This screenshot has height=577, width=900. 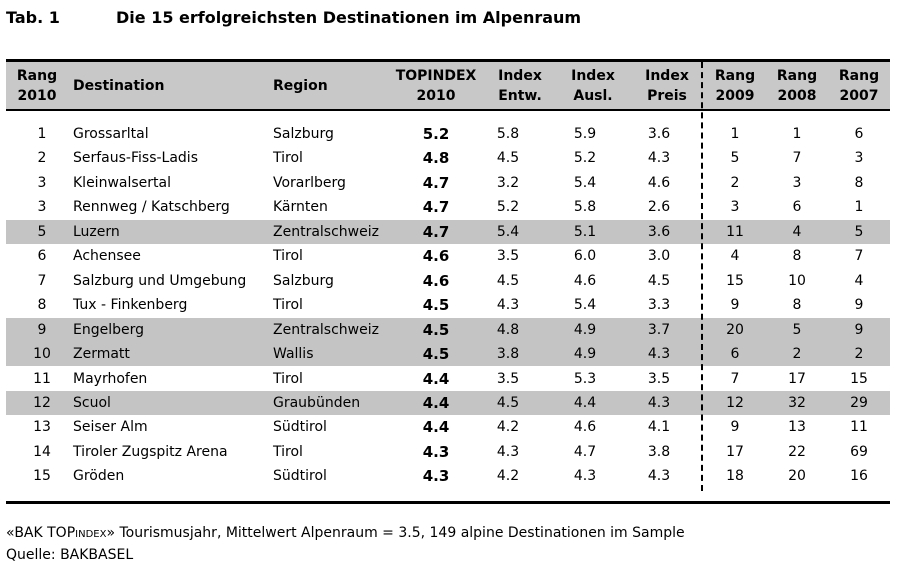 I want to click on table-row: 5 Luzern Zentralschweiz 4.7 5.4 5.1 3.6 11 4 5, so click(x=448, y=232).